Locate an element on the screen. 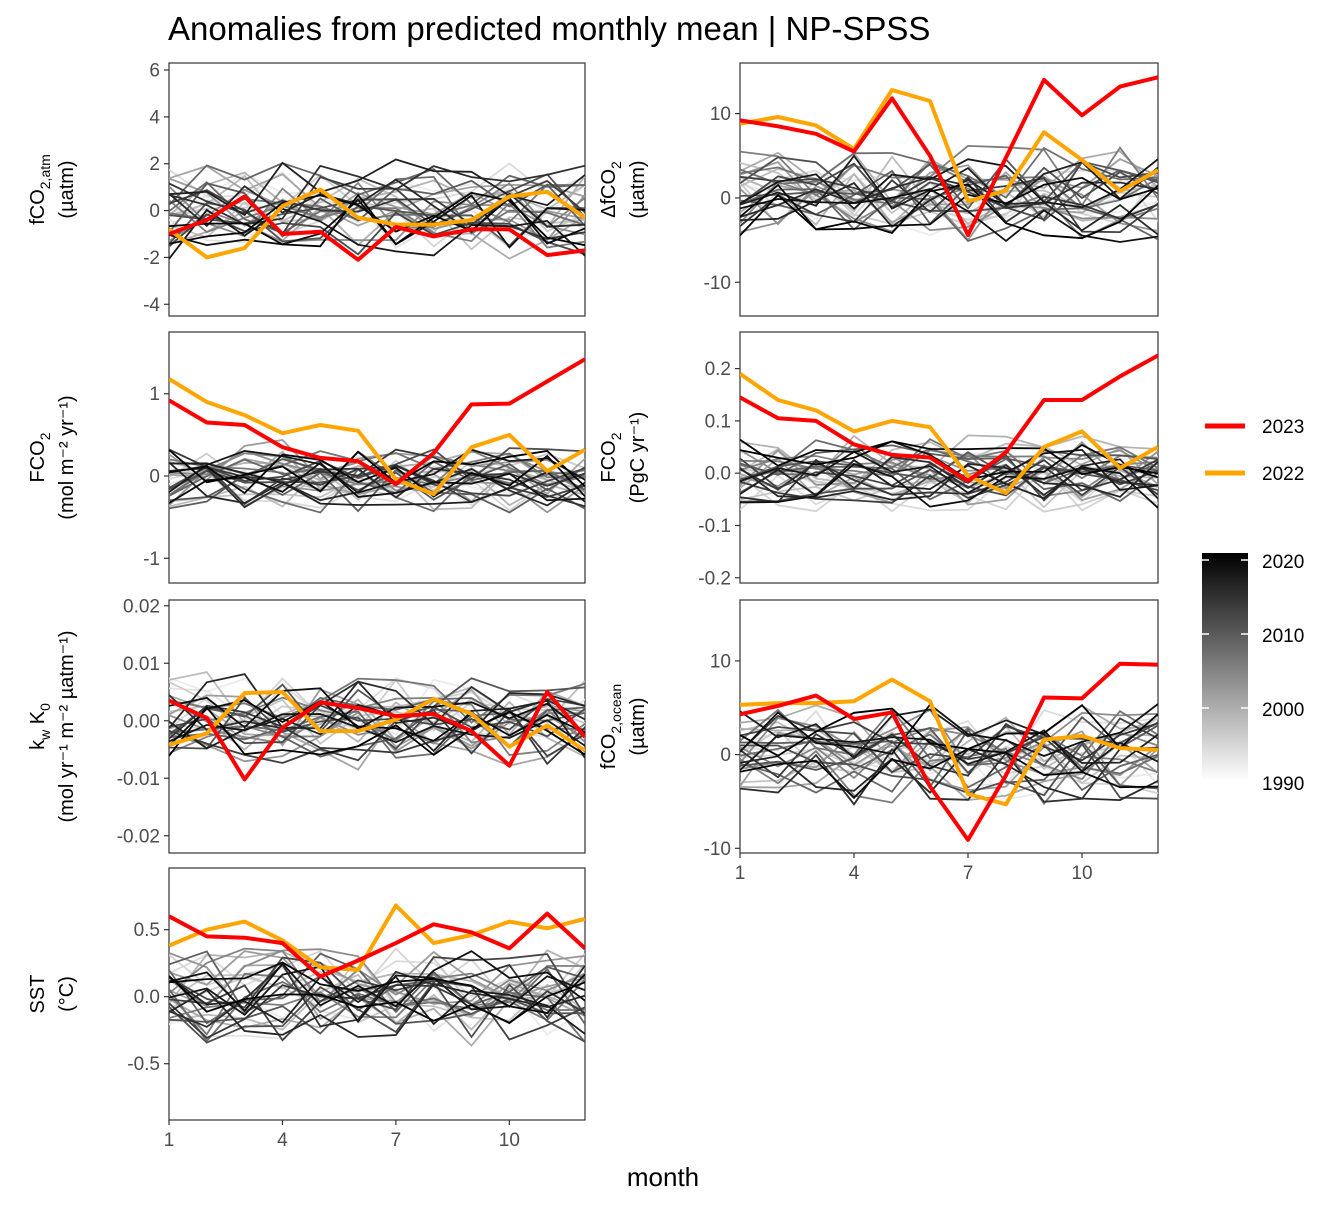 The height and width of the screenshot is (1209, 1344). y-axis-label: fCO2,atm is located at coordinates (40, 189).